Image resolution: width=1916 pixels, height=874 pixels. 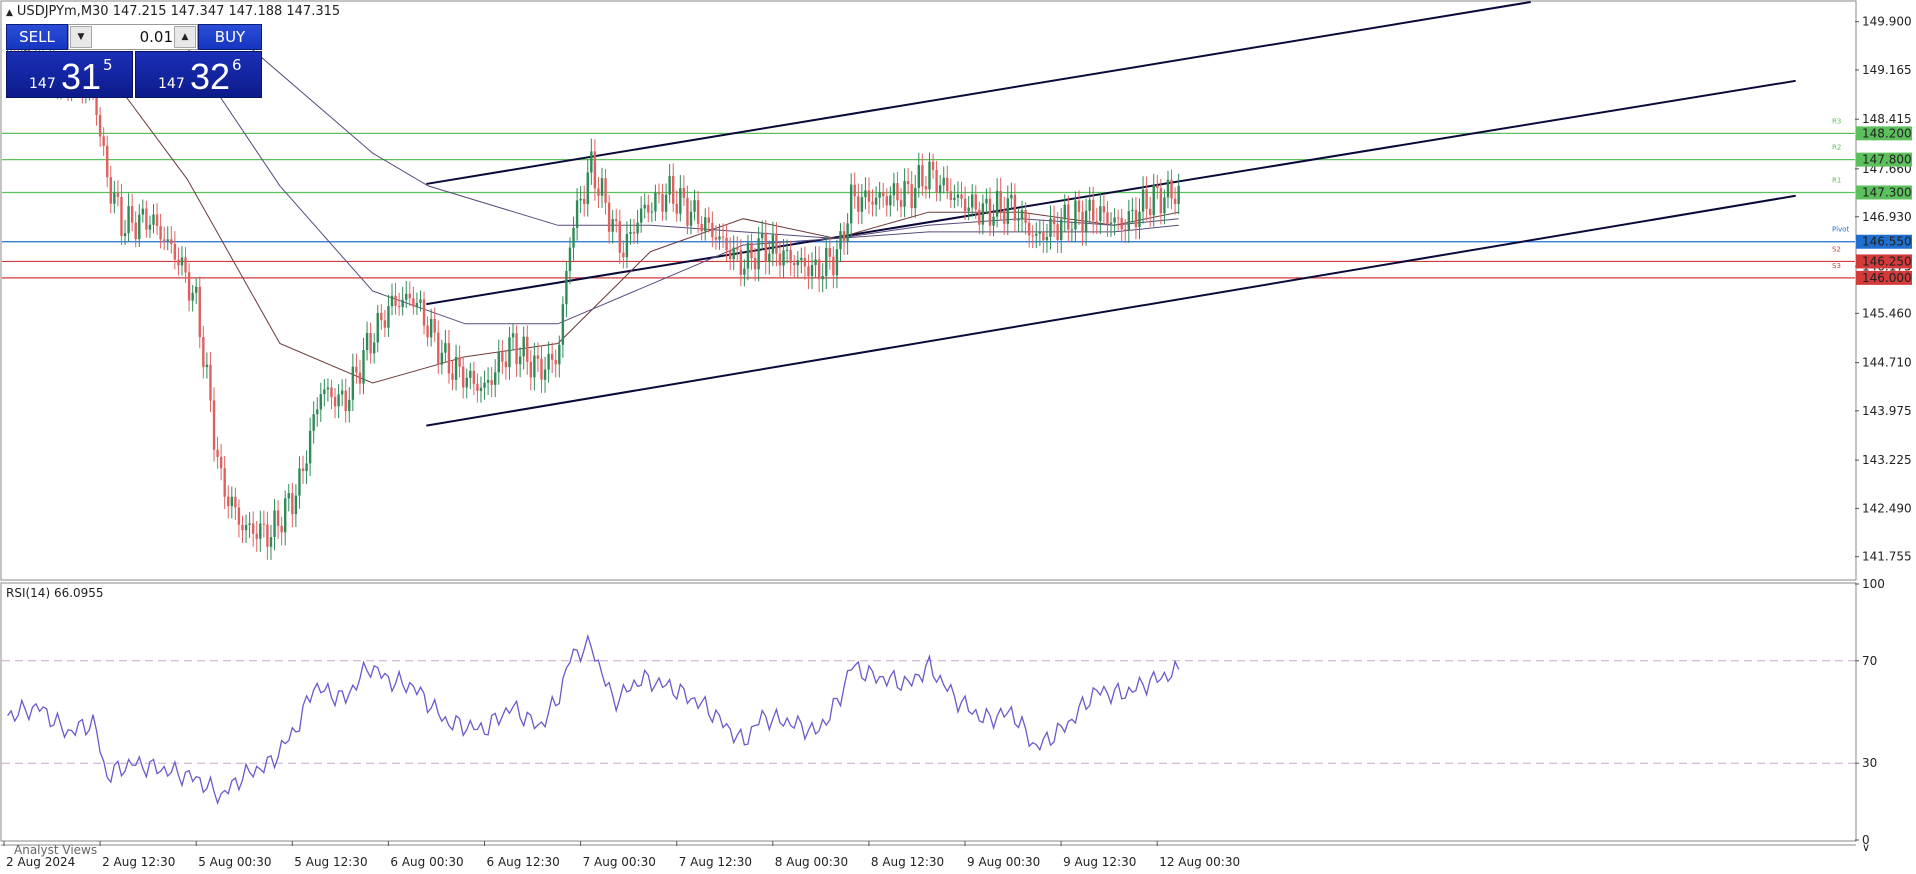 What do you see at coordinates (1866, 847) in the screenshot?
I see `rsi-scroll-arrow: ∨` at bounding box center [1866, 847].